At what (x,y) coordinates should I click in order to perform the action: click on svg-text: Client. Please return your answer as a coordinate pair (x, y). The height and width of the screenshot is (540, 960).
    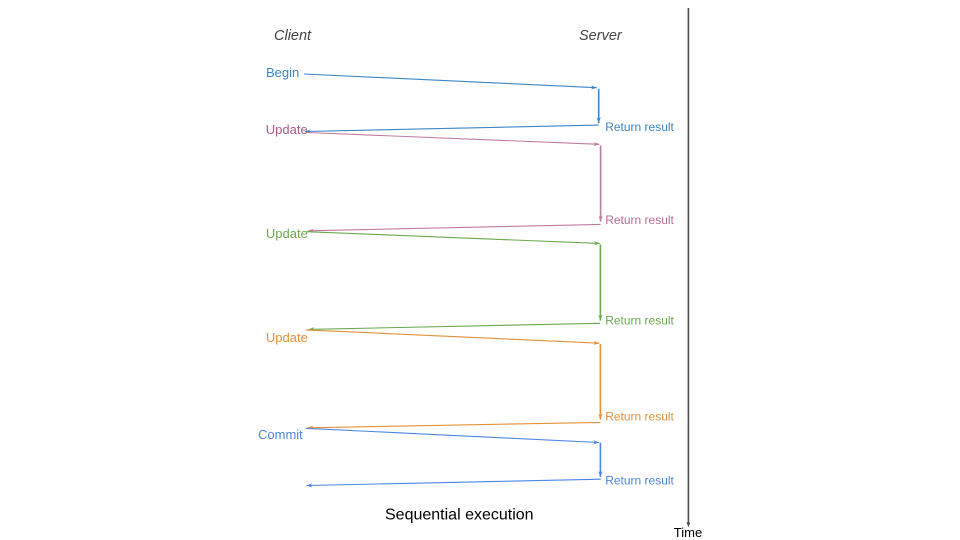
    Looking at the image, I should click on (293, 36).